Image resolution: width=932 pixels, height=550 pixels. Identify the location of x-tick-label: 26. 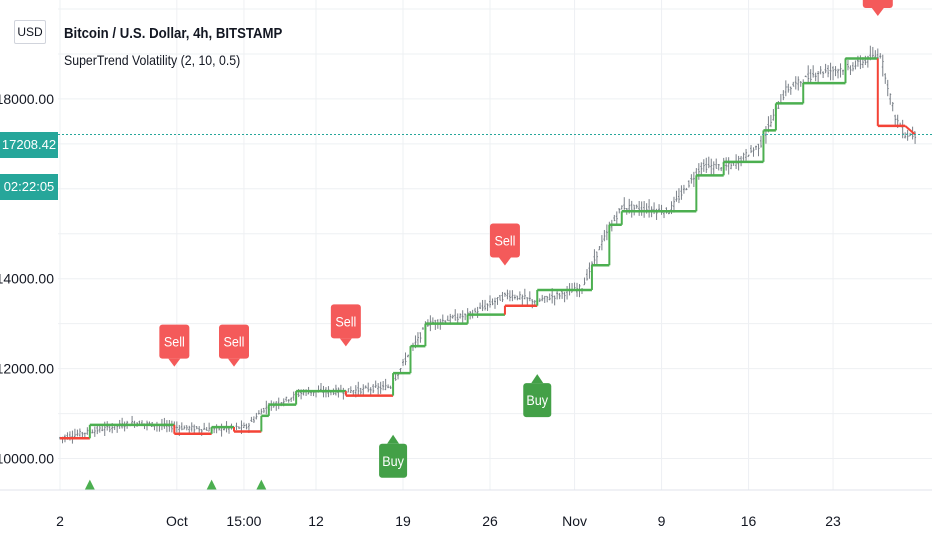
(490, 521).